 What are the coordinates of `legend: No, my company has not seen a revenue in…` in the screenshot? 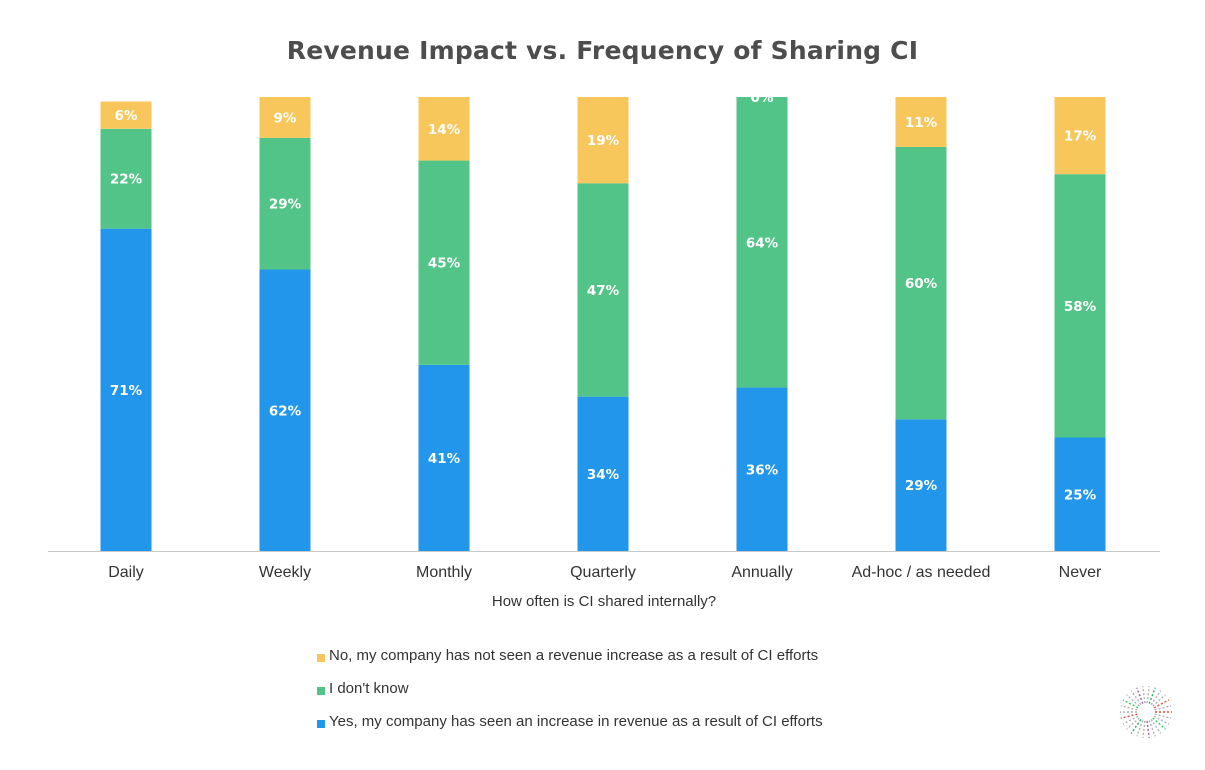 It's located at (570, 688).